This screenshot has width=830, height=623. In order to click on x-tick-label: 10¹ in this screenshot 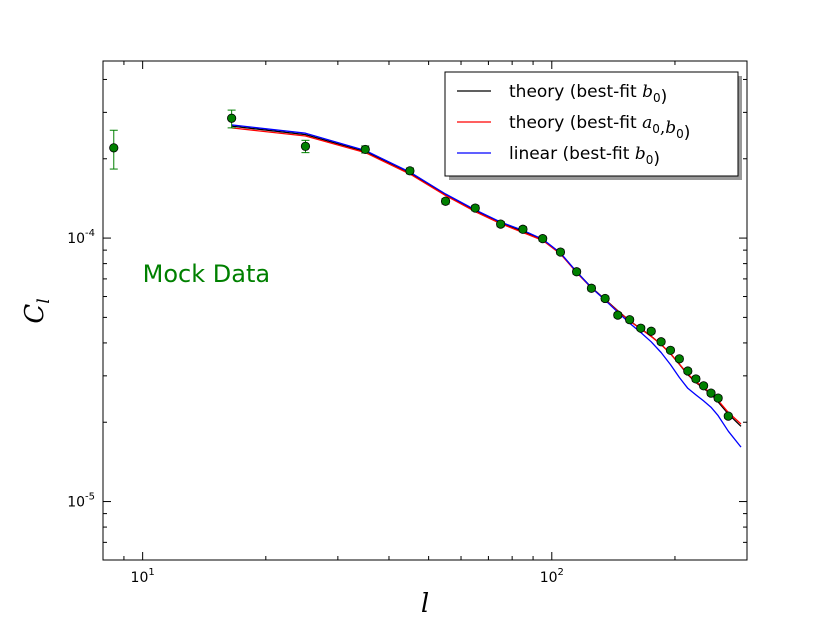, I will do `click(143, 576)`.